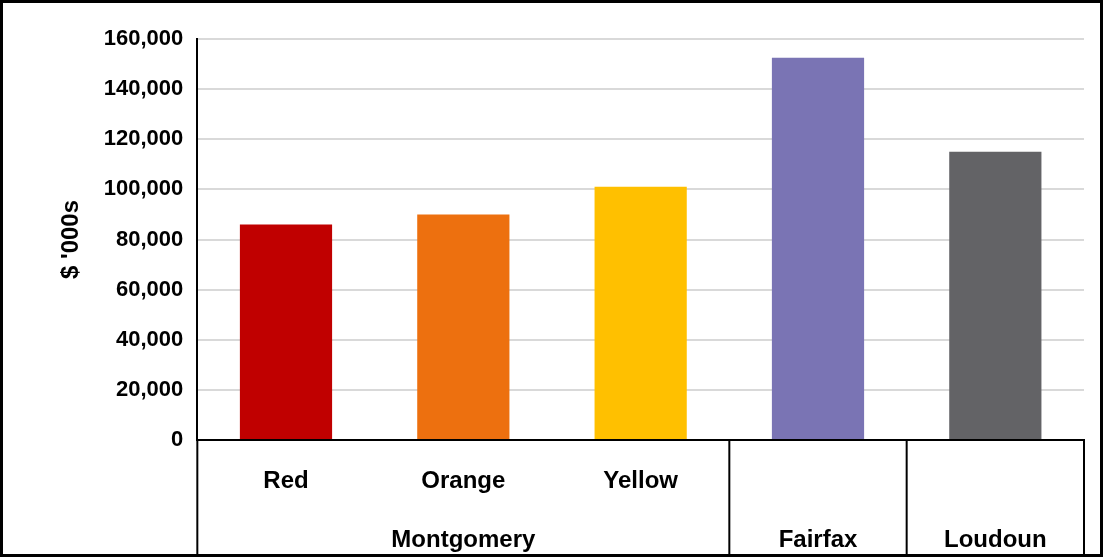  I want to click on y-tick-label: 120,000, so click(143, 138).